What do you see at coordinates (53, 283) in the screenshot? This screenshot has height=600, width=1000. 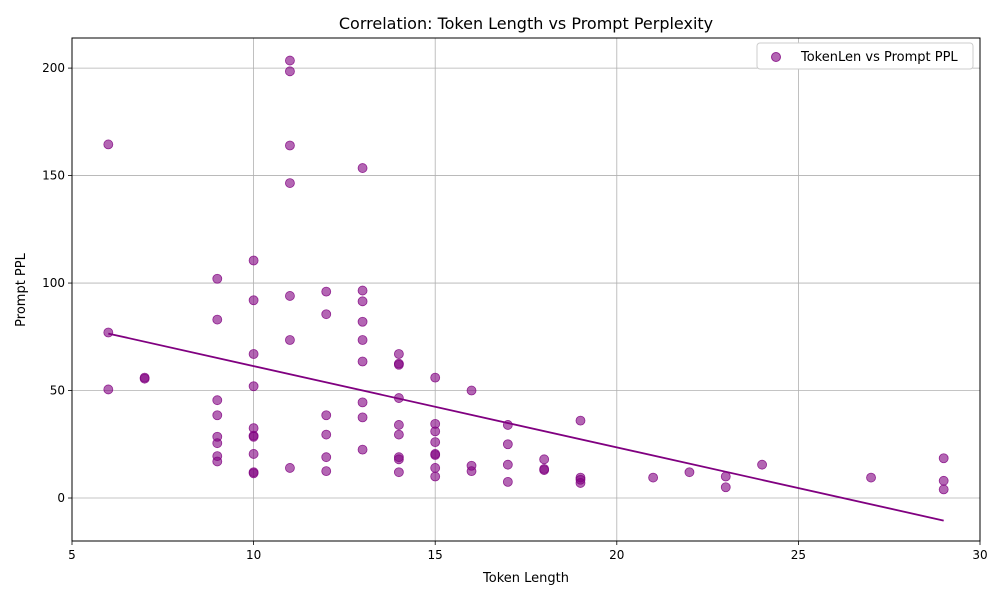 I see `y-tick-label: 100` at bounding box center [53, 283].